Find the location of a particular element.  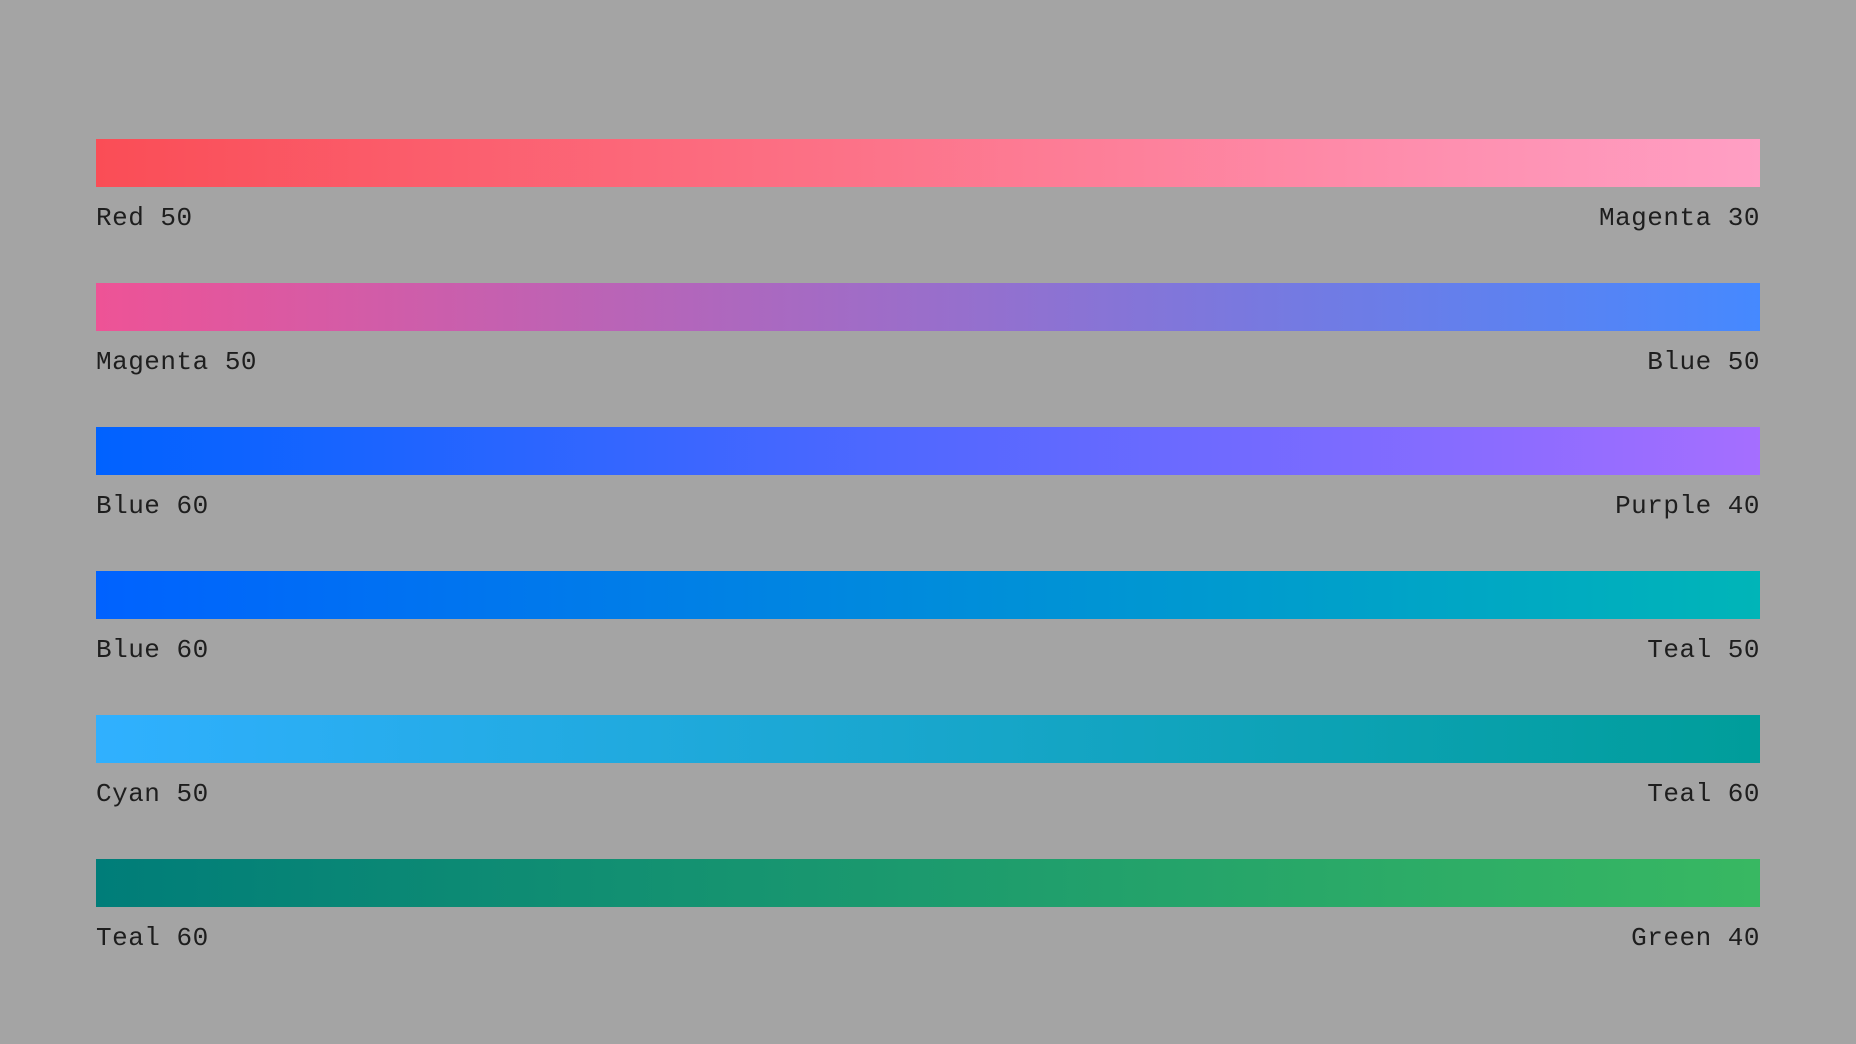

gradient-start-label: Magenta 50 is located at coordinates (177, 362).